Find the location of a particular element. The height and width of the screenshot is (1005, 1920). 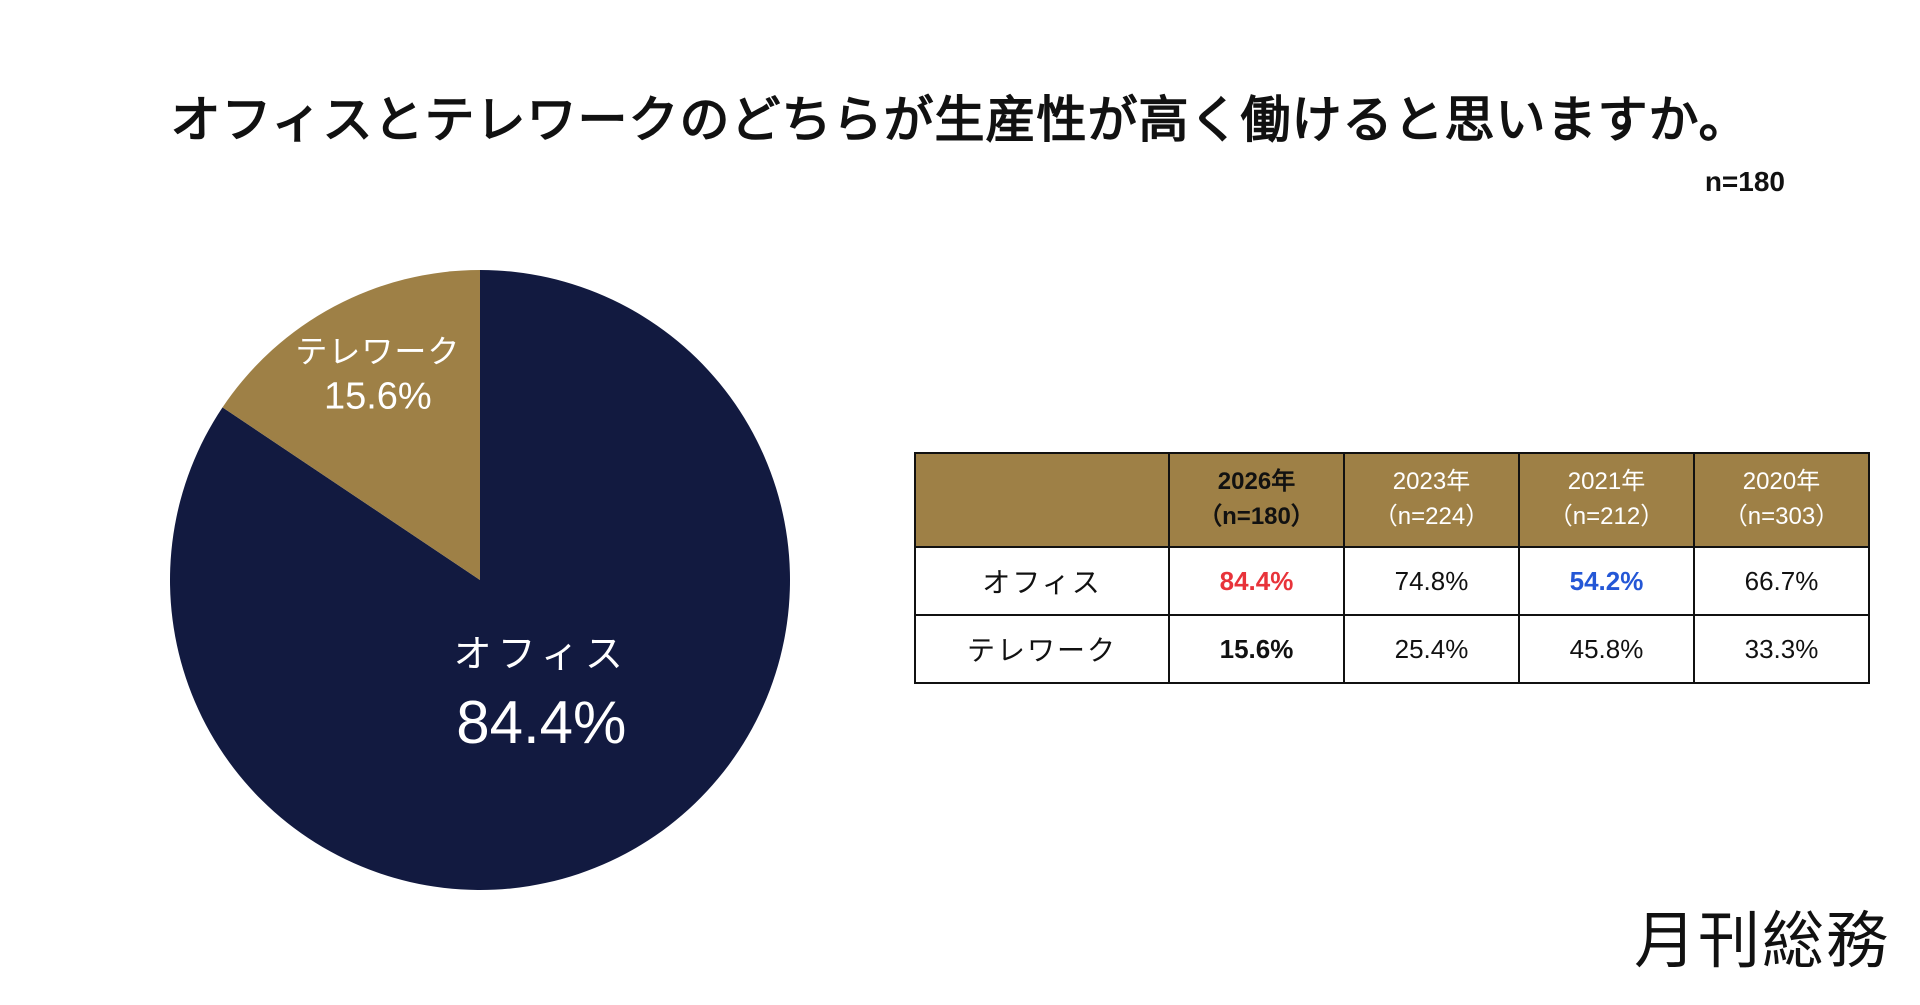

column-n: （n=180） is located at coordinates (1256, 516).